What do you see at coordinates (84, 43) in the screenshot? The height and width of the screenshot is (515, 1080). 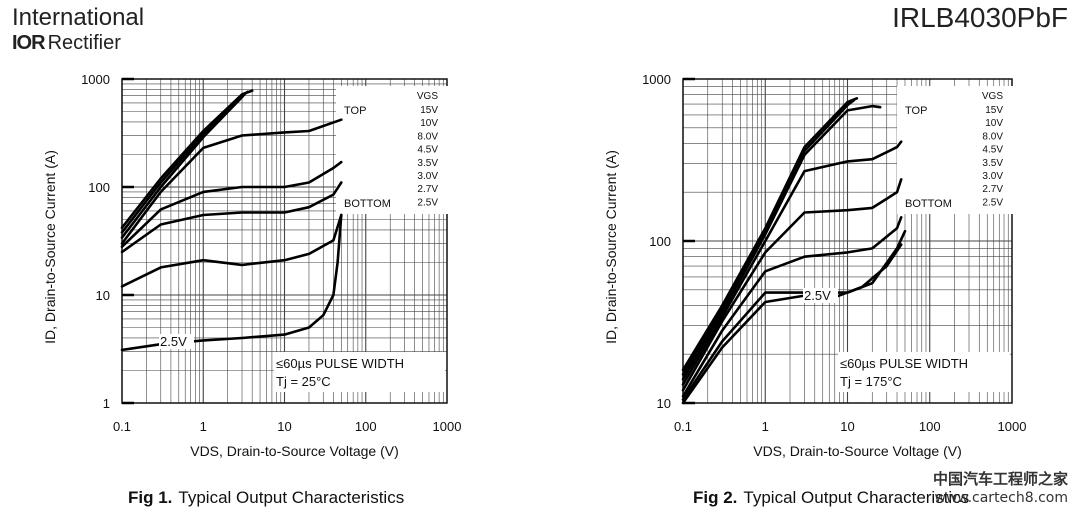 I see `company-logo-rectifier: Rectifier` at bounding box center [84, 43].